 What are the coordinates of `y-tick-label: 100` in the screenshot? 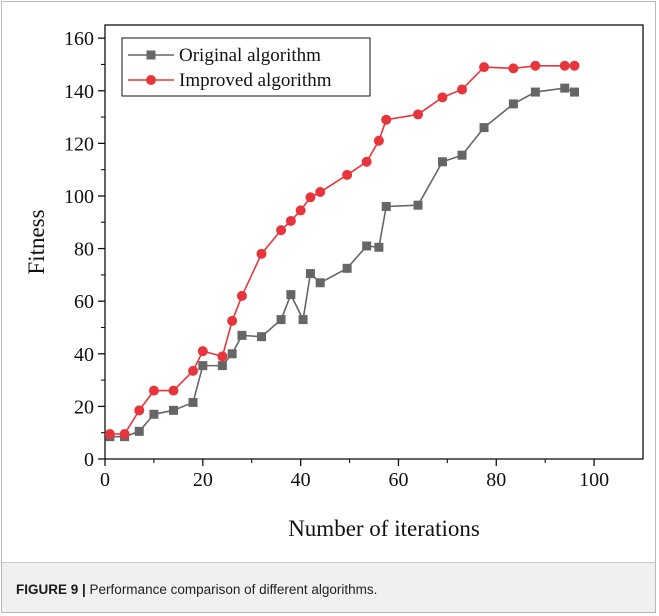 It's located at (79, 197).